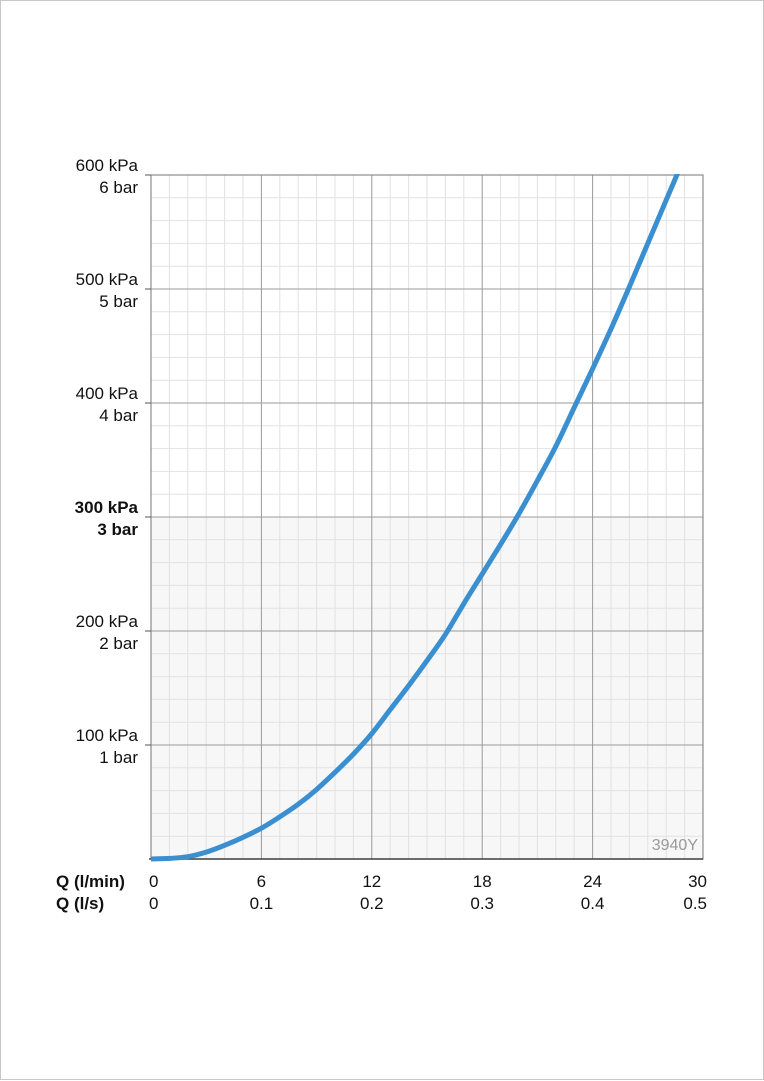 Image resolution: width=764 pixels, height=1081 pixels. What do you see at coordinates (118, 187) in the screenshot?
I see `y-tick-label-bar: 6 bar` at bounding box center [118, 187].